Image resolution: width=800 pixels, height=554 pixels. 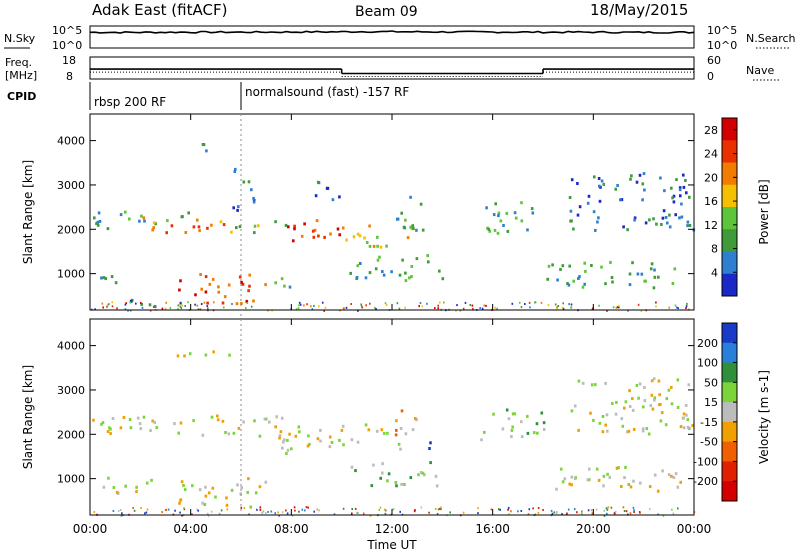 What do you see at coordinates (69, 76) in the screenshot?
I see `freq-tick-bottom: 8` at bounding box center [69, 76].